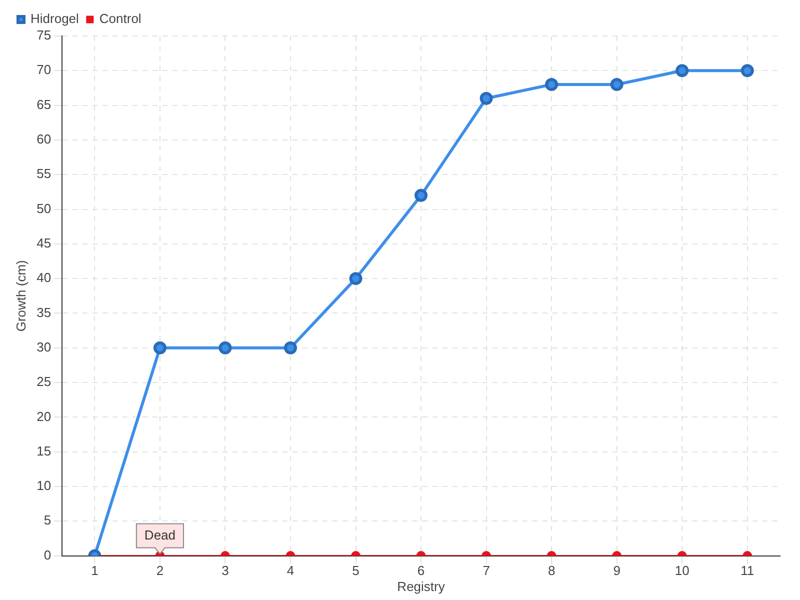  Describe the element at coordinates (94, 570) in the screenshot. I see `x-tick-label: 1` at that location.